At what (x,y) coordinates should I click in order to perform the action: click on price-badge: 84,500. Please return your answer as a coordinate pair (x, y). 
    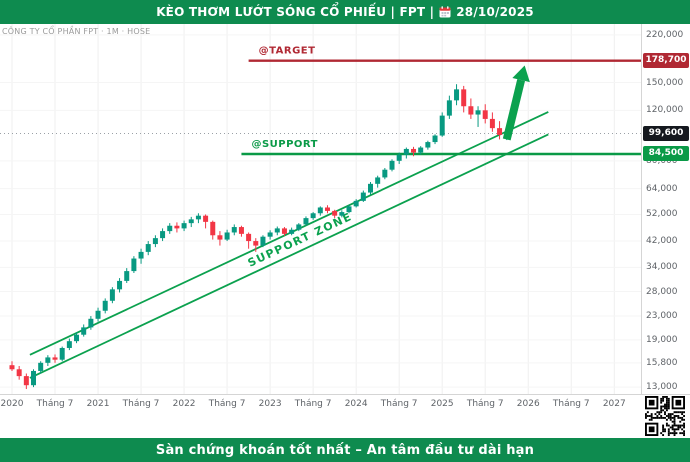
    Looking at the image, I should click on (666, 153).